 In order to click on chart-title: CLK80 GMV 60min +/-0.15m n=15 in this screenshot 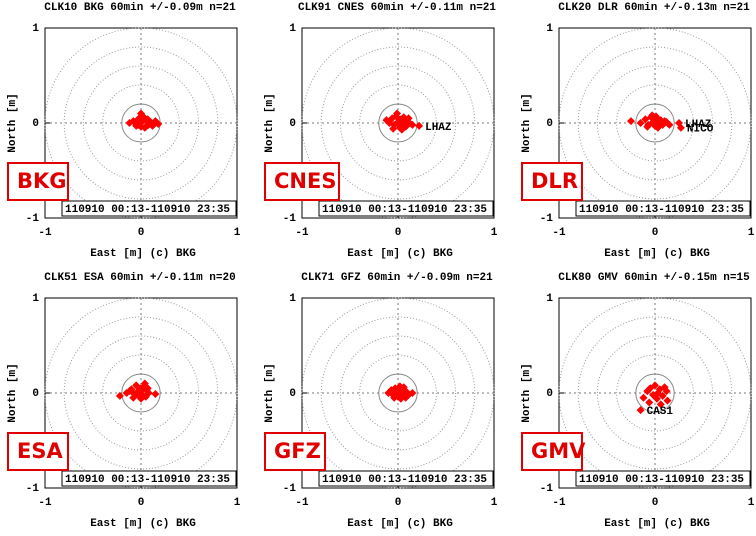, I will do `click(654, 278)`.